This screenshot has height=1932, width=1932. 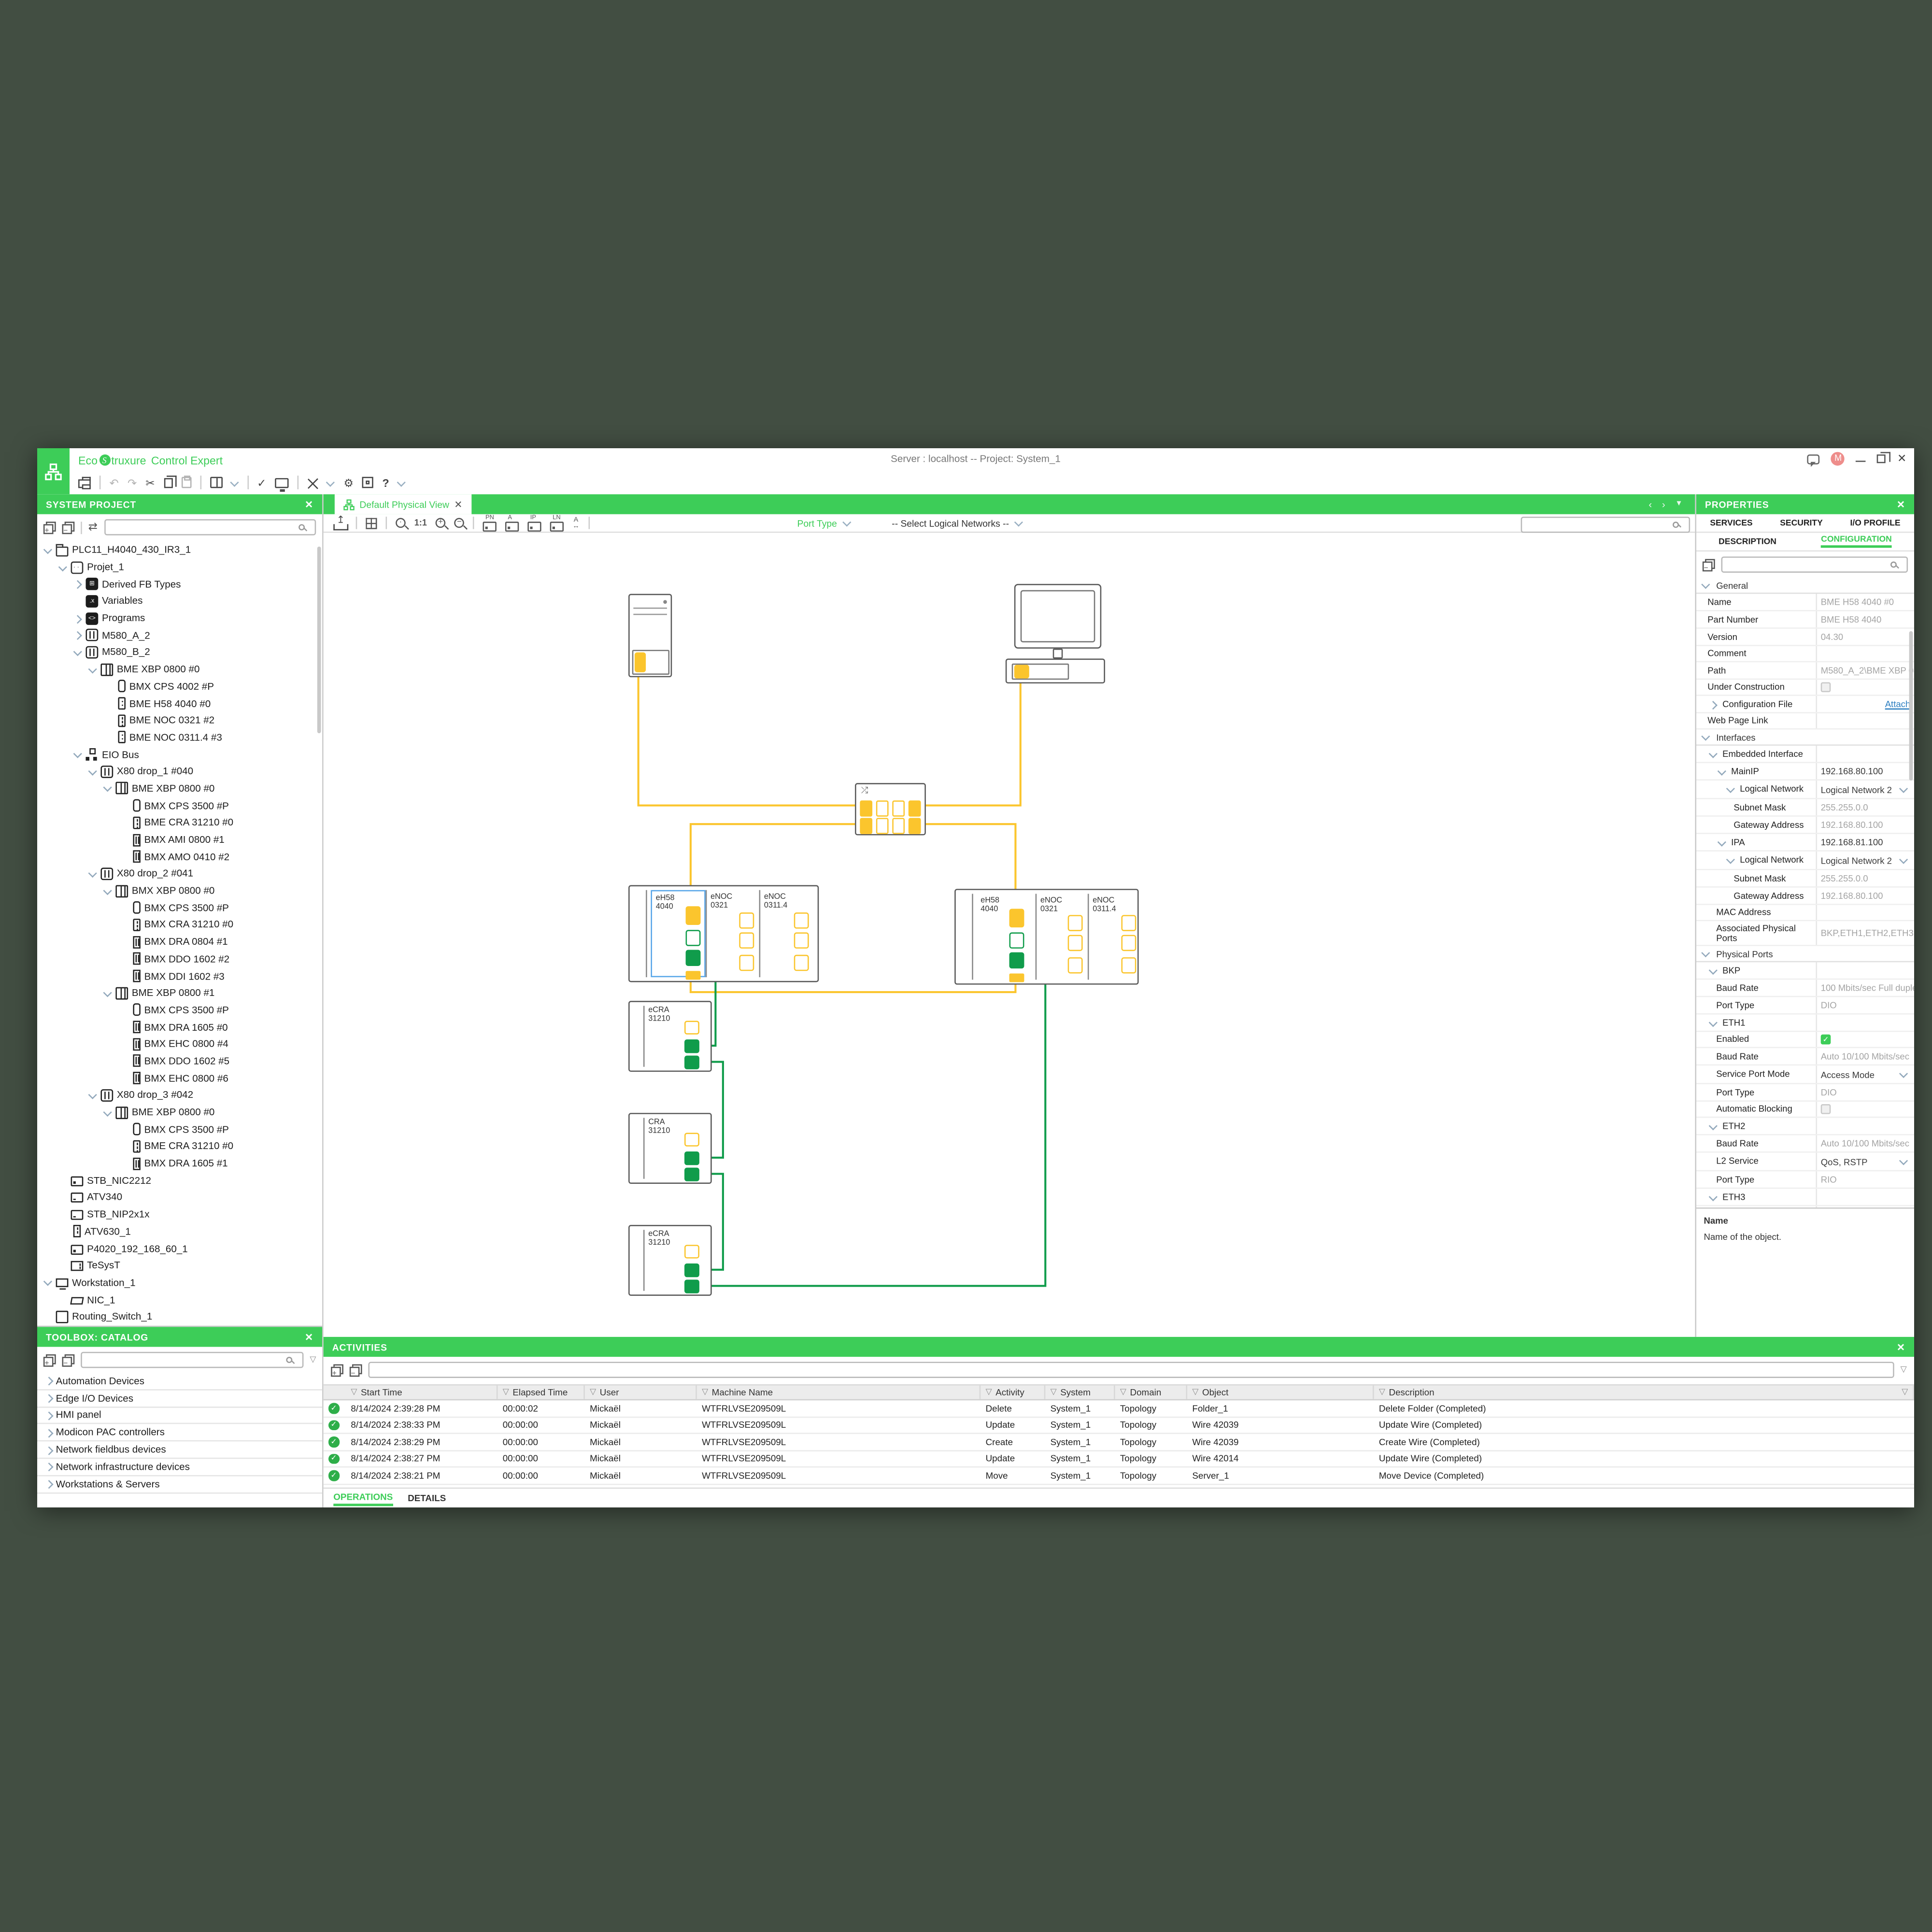 I want to click on rack-right: eH58 4040 eNOC 0321 eNOC 0311.4, so click(x=1046, y=937).